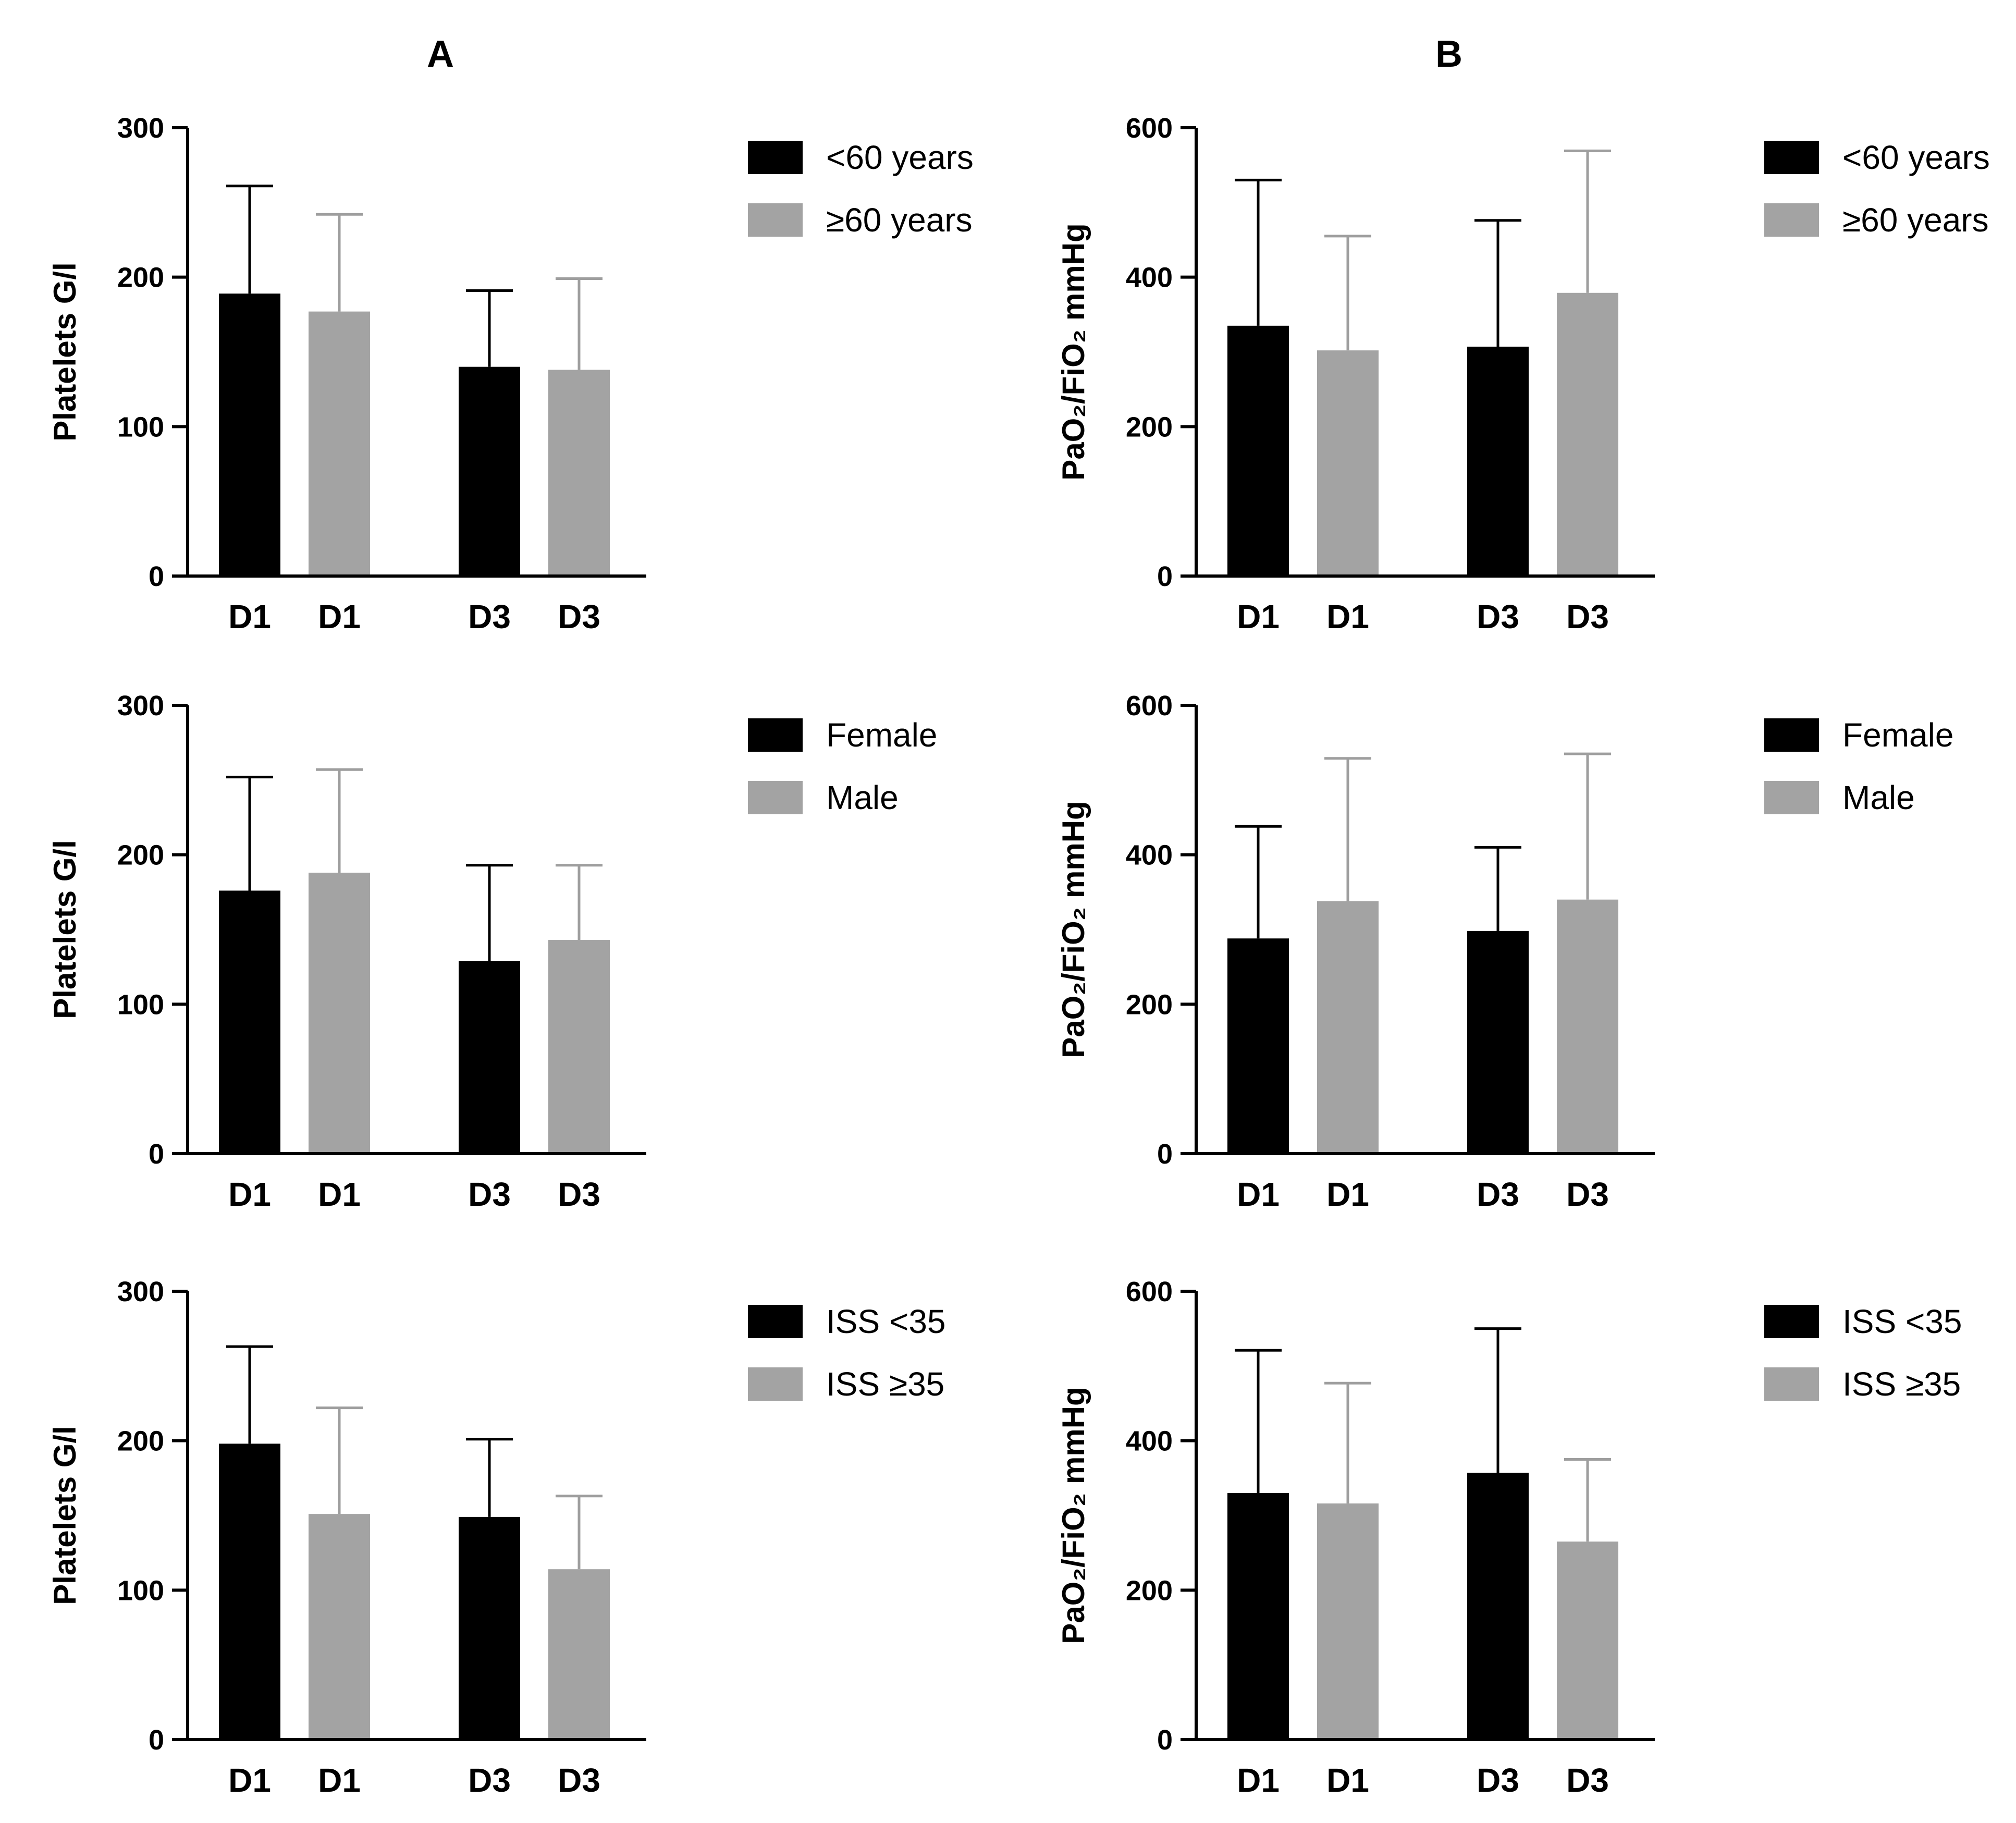  Describe the element at coordinates (1074, 1515) in the screenshot. I see `y-axis-label: PaO₂/FiO₂ mmHg` at that location.